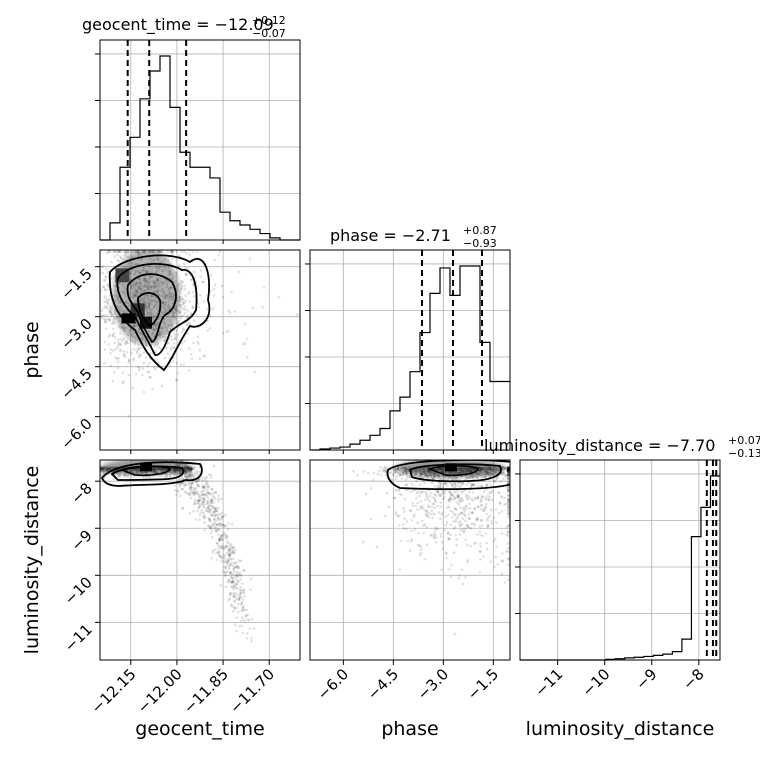 The width and height of the screenshot is (760, 760). Describe the element at coordinates (195, 350) in the screenshot. I see `panel-phase-vs-geocent-time` at that location.